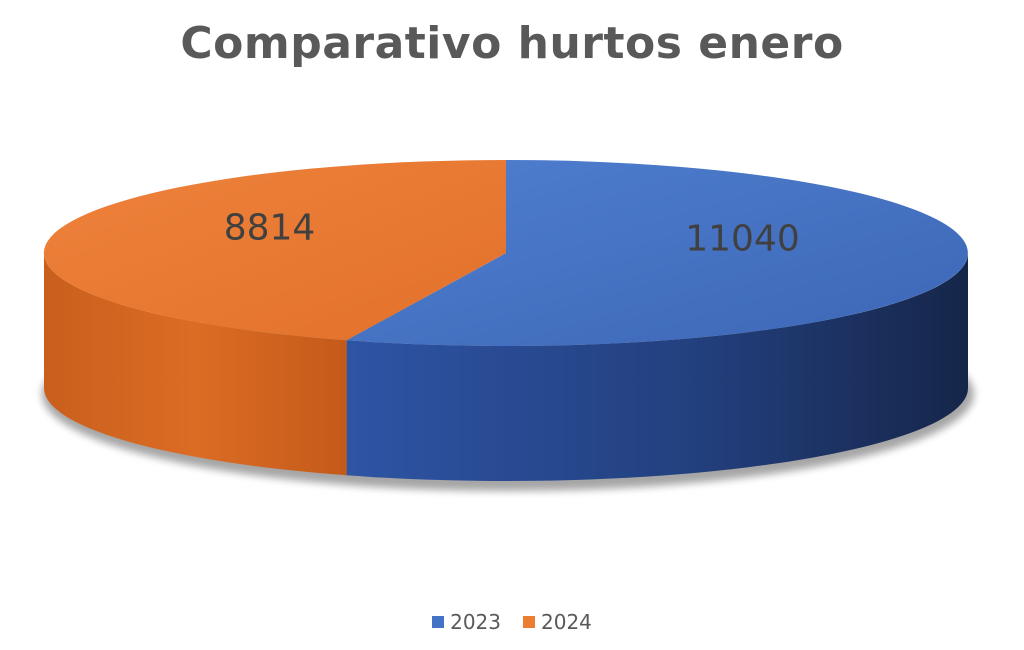  I want to click on pie-slice-2024, so click(274, 250).